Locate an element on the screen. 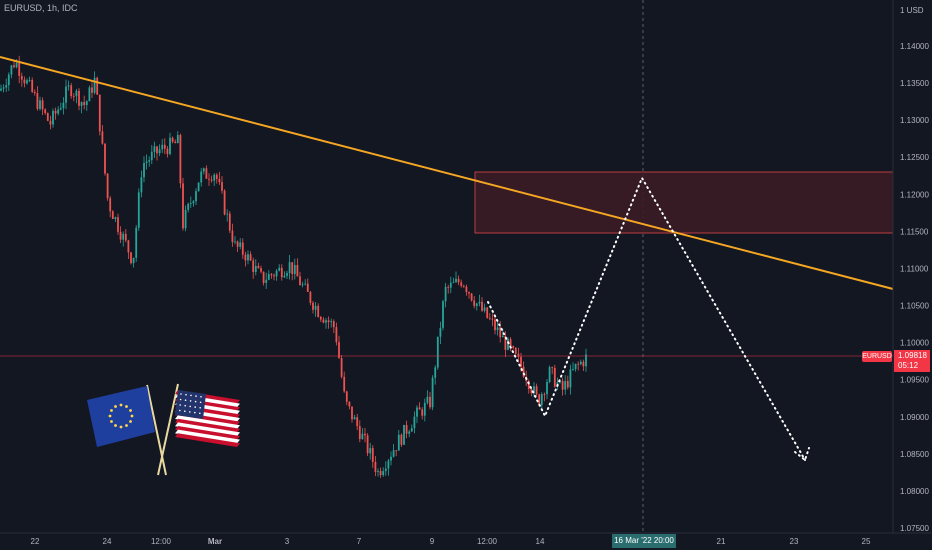 This screenshot has width=932, height=550. price-tick-label: 1.12000 is located at coordinates (914, 194).